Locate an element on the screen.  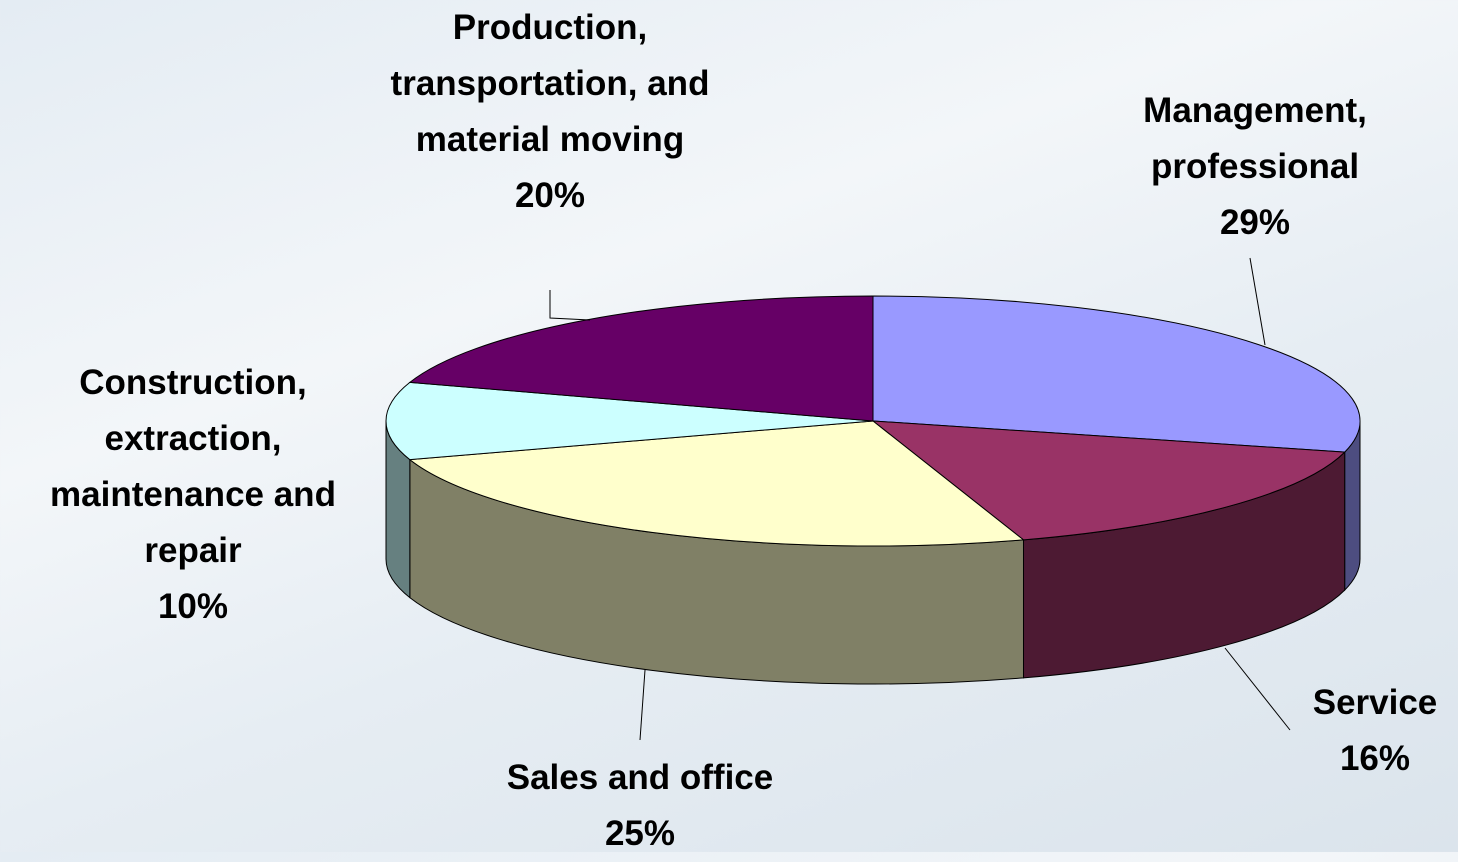
category-name: Service is located at coordinates (1375, 702).